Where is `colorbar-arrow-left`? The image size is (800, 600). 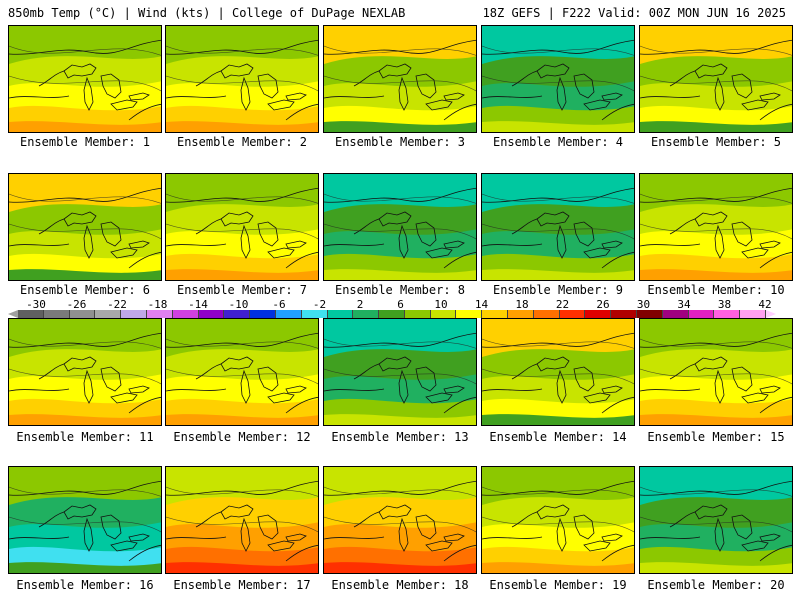
colorbar-arrow-left is located at coordinates (13, 314).